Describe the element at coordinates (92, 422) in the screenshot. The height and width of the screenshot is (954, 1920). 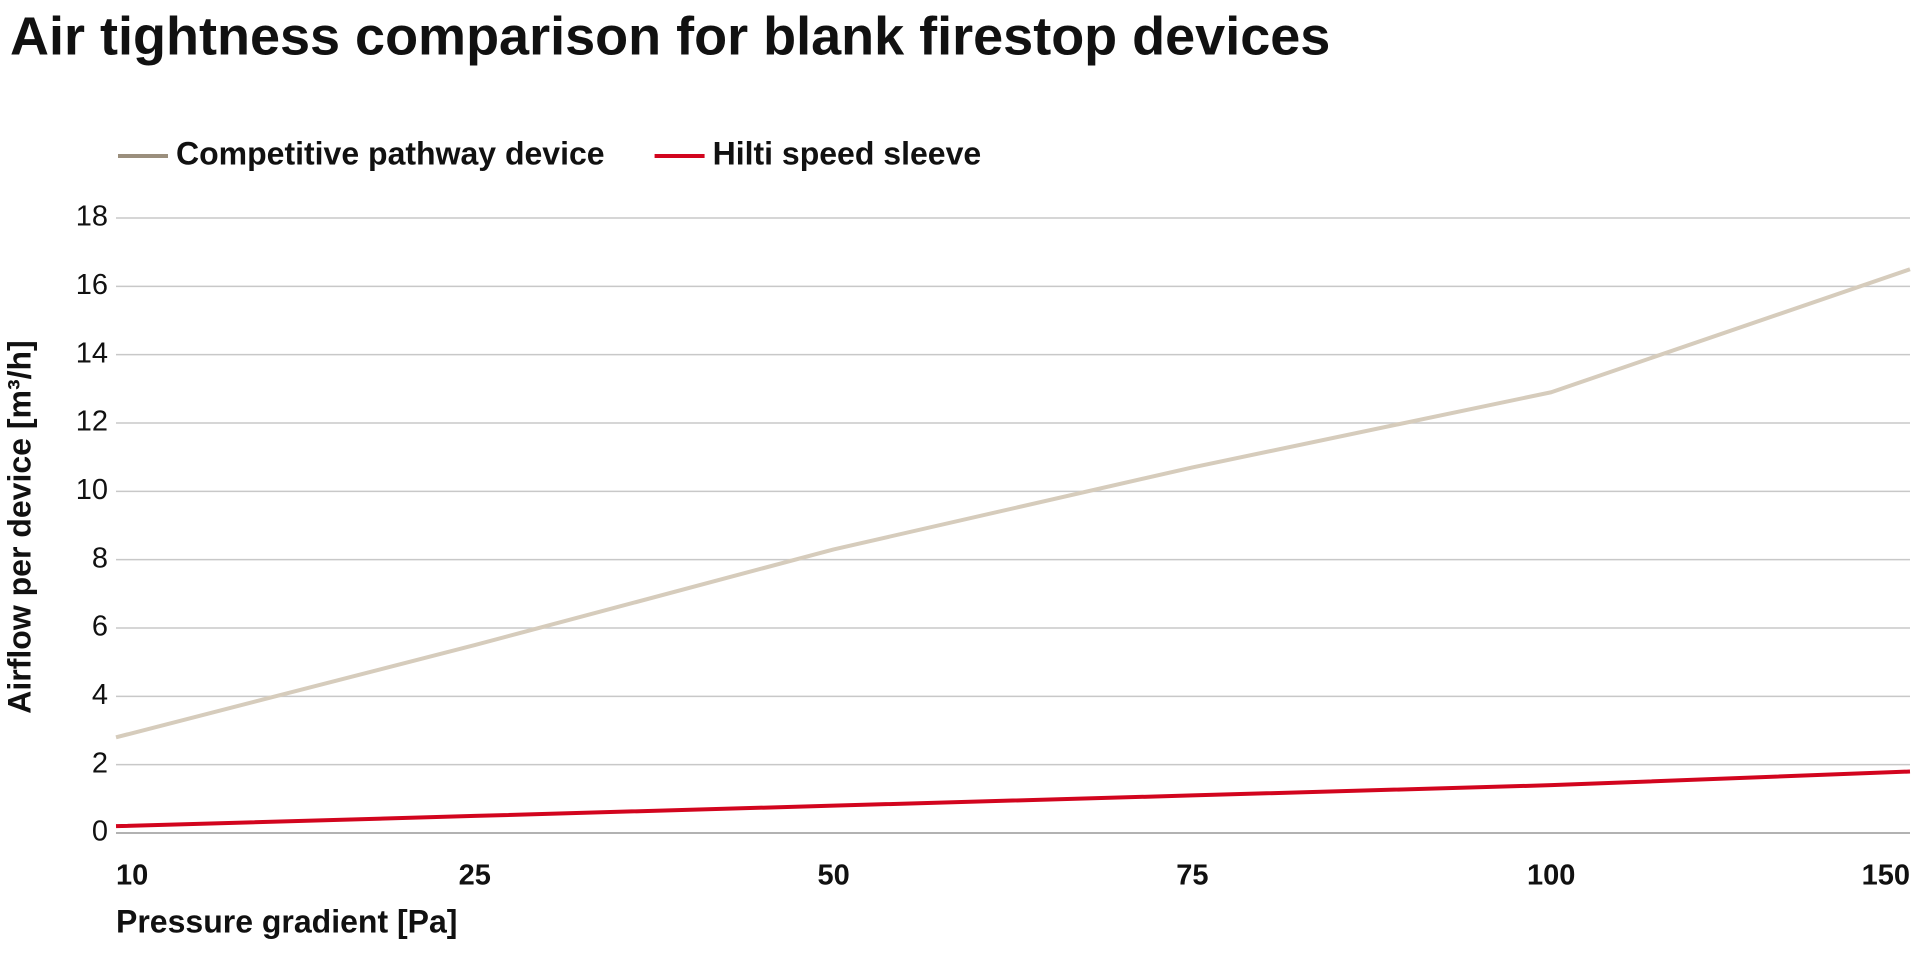
I see `y-tick-label: 12` at that location.